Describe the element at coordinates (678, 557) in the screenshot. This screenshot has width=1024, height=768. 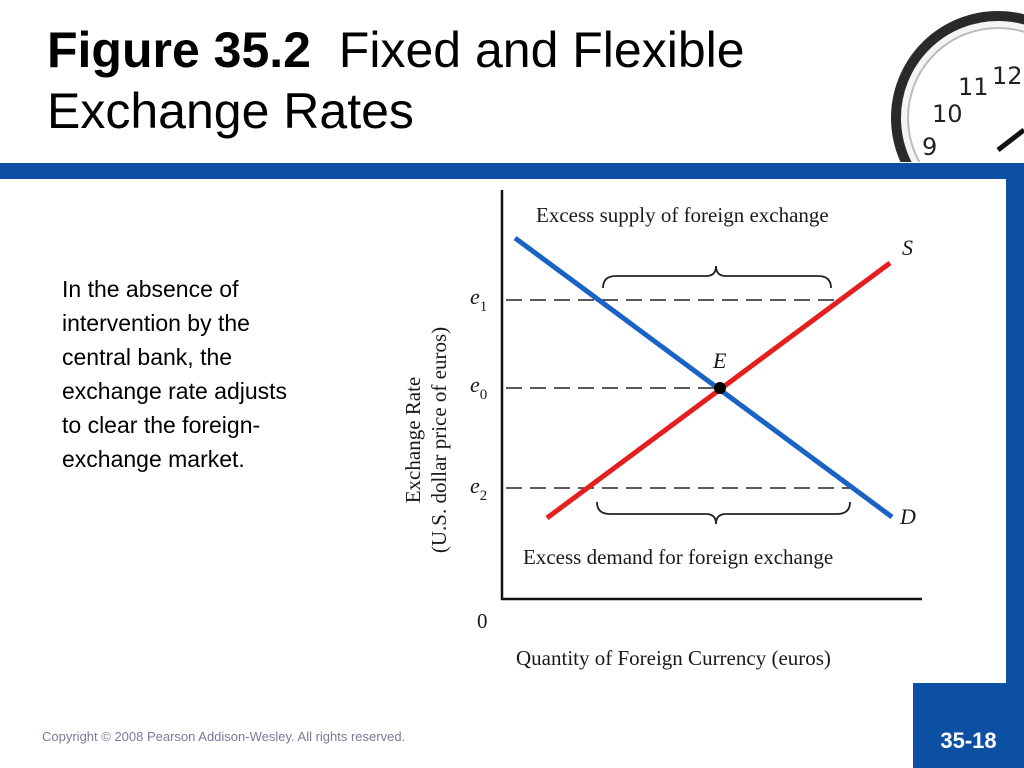
I see `excess-demand-label: Excess demand for foreign exchange` at that location.